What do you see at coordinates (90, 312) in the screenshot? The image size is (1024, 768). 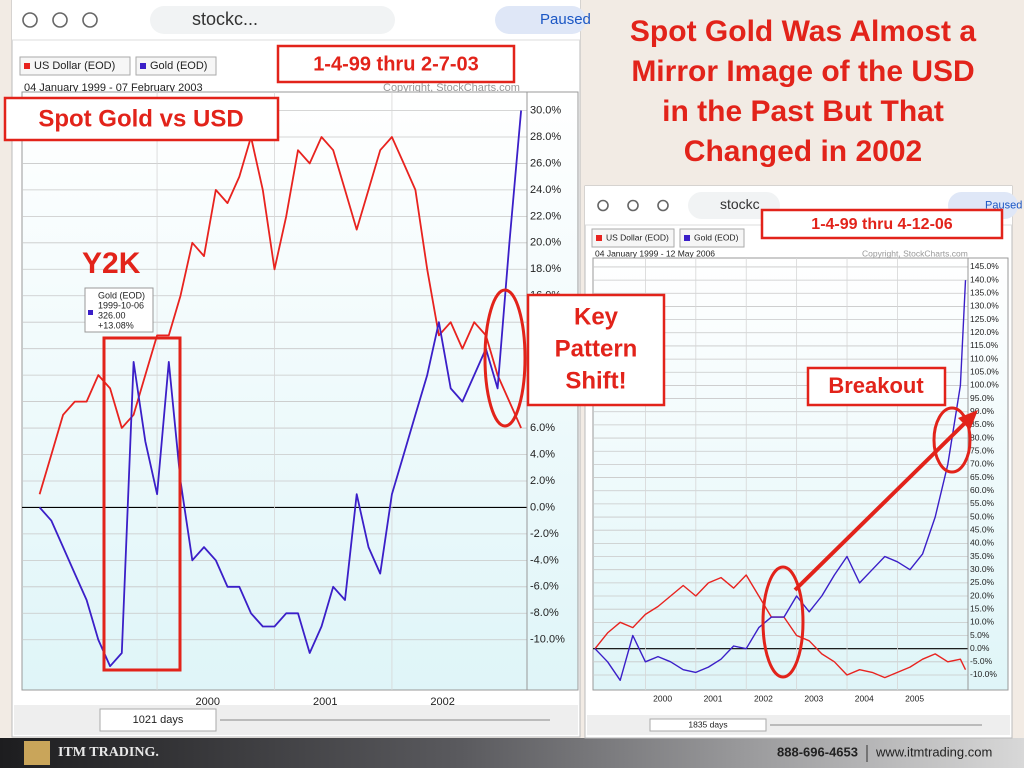 I see `tooltip-swatch` at bounding box center [90, 312].